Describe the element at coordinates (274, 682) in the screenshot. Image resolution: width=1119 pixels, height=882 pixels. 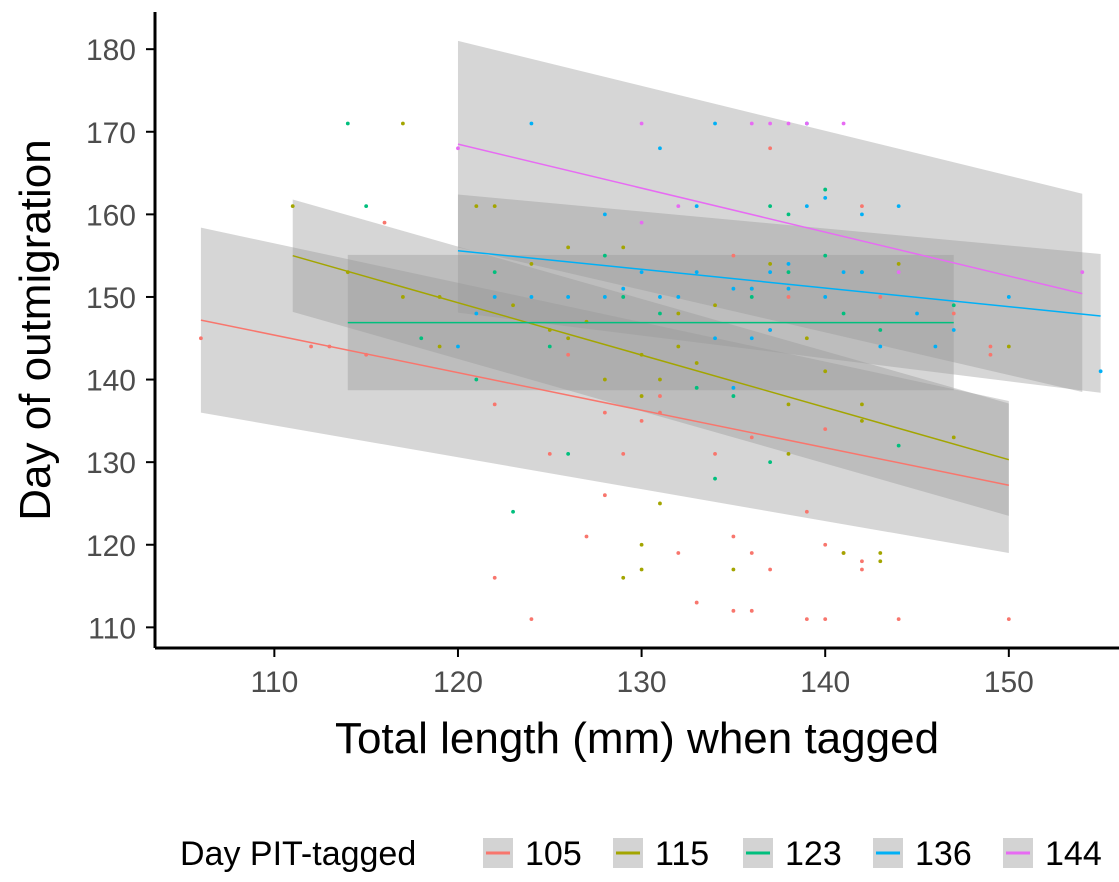
I see `x-tick-label-110: 110` at that location.